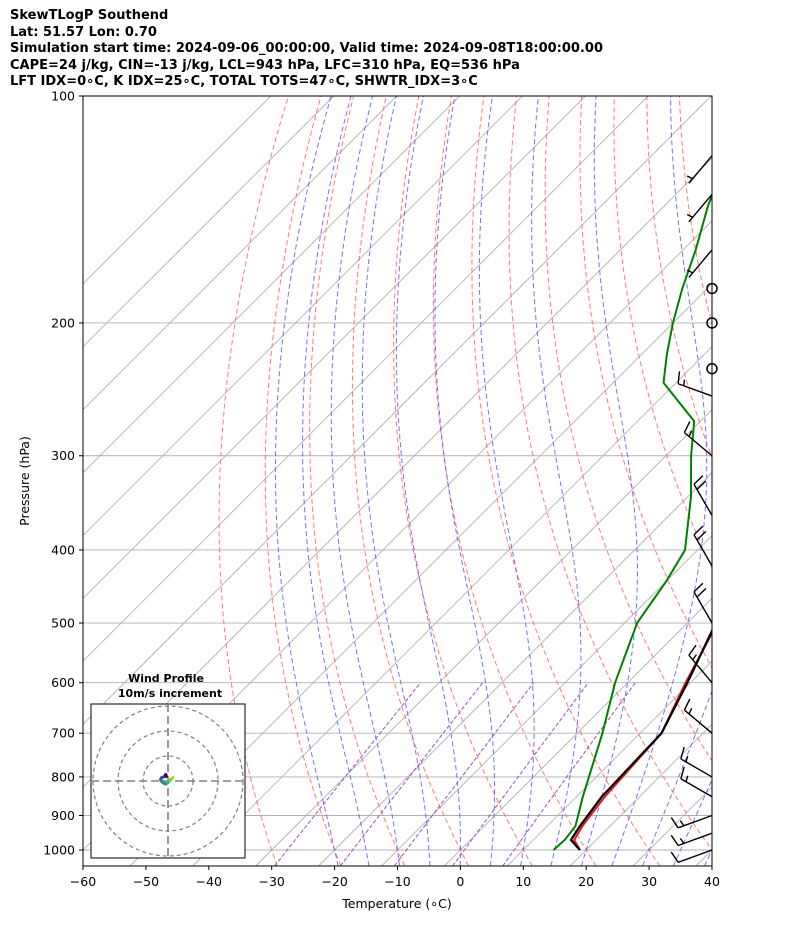  I want to click on mixing-ratio-lines, so click(455, 774).